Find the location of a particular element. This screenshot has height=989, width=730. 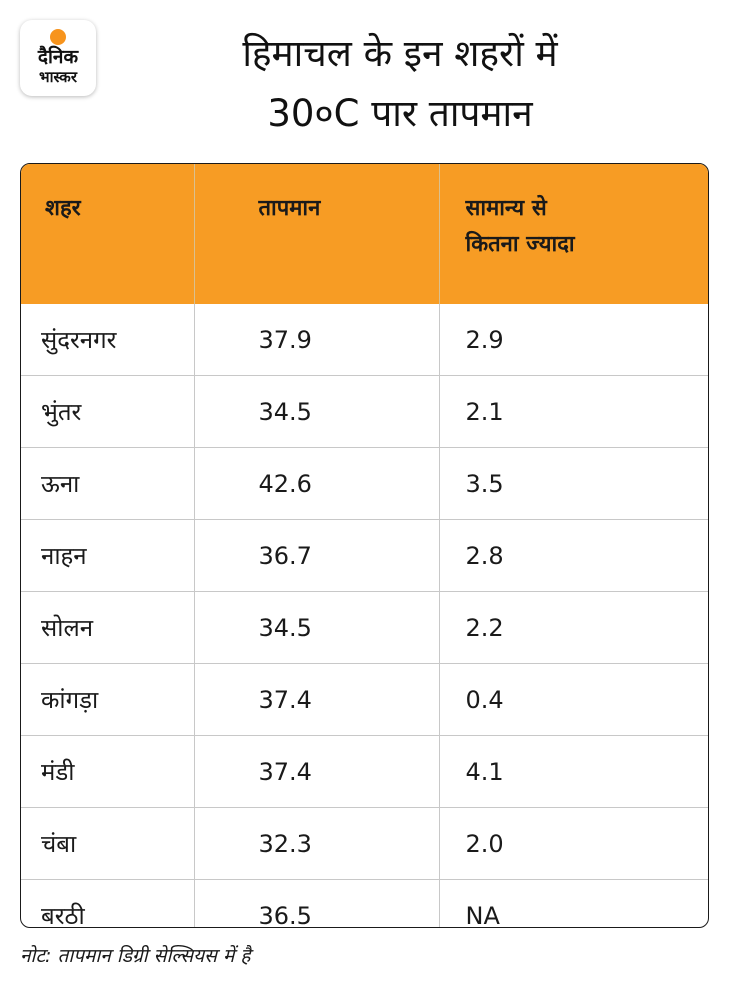

table-row: ऊना 42.6 3.5 is located at coordinates (364, 483).